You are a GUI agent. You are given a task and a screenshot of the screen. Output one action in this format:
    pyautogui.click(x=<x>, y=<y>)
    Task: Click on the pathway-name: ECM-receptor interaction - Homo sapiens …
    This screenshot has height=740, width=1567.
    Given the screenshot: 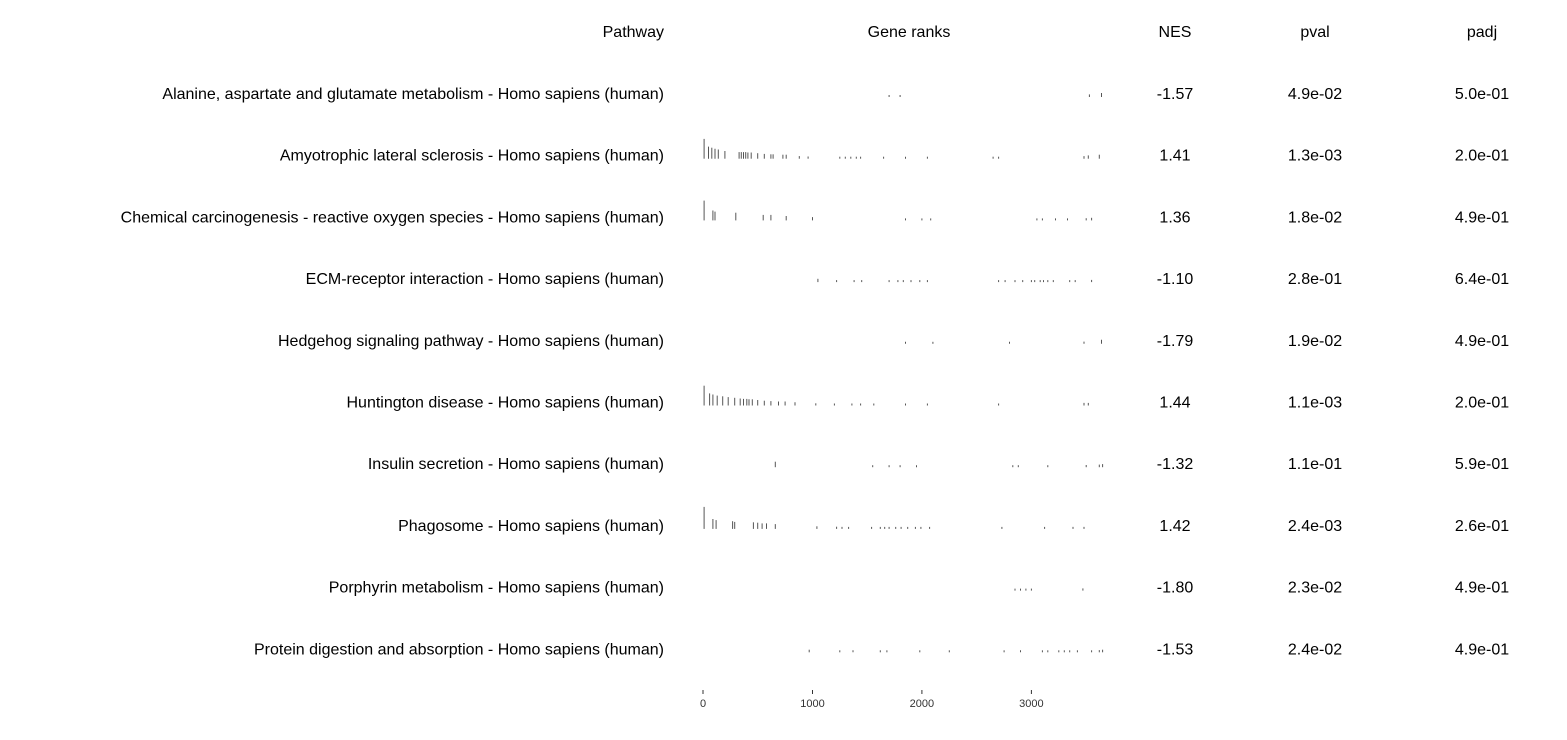 What is the action you would take?
    pyautogui.click(x=485, y=279)
    